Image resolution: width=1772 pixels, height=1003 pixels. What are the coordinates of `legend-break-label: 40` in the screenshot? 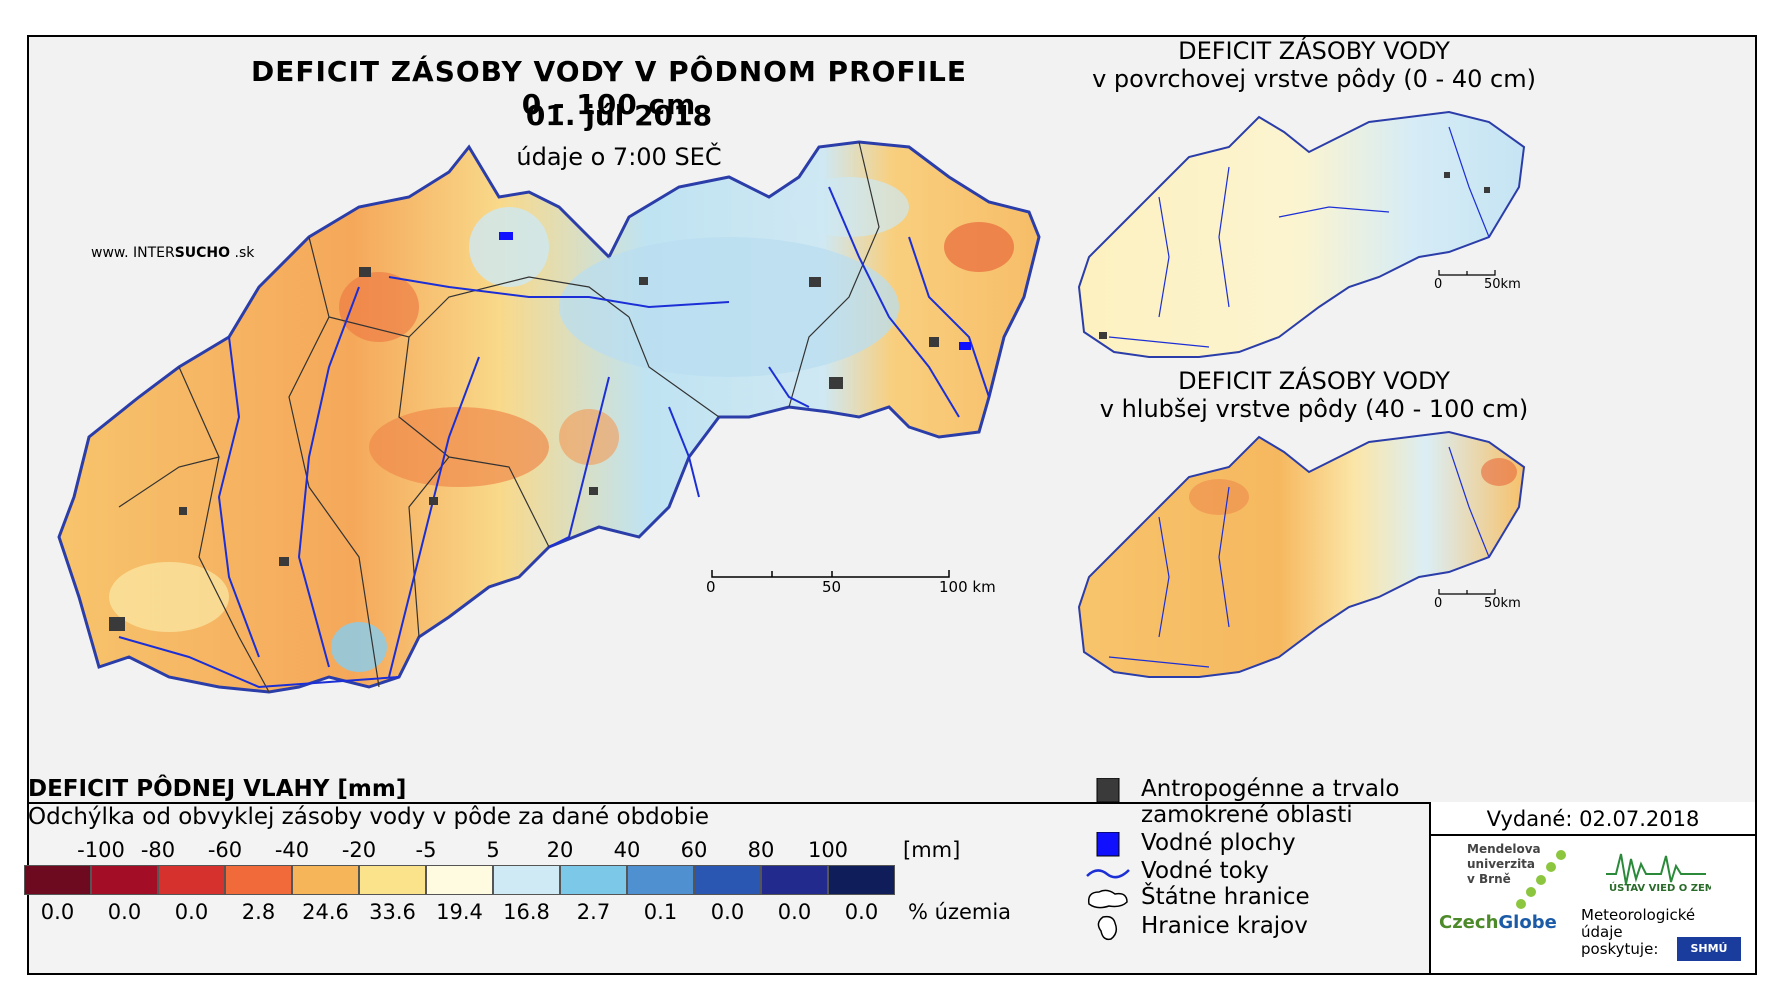 It's located at (627, 850).